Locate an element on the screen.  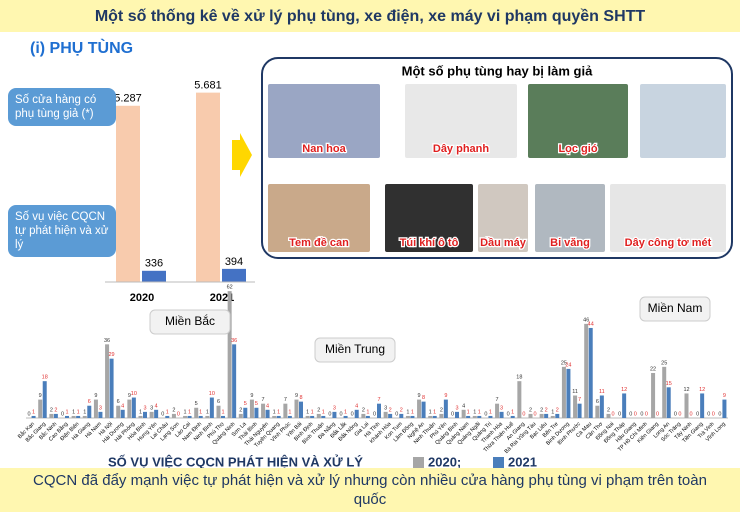
value-label: 10 is located at coordinates (212, 394).